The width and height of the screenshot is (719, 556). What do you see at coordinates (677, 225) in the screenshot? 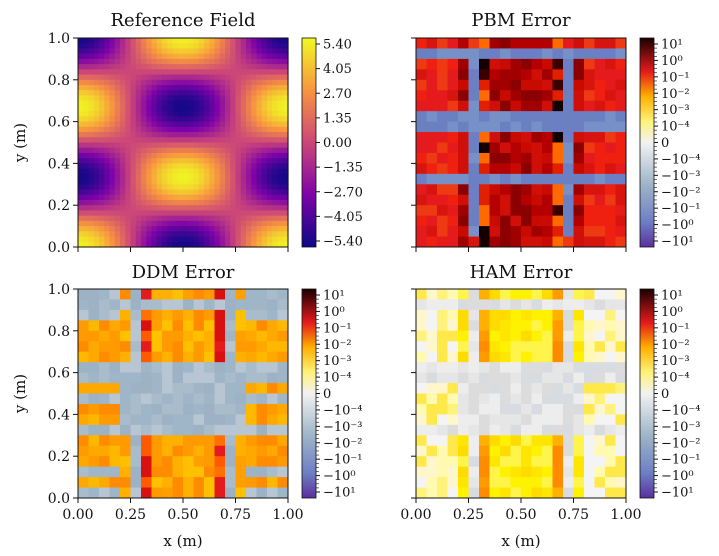
I see `pbm-error-colorbar-tick-label: −10⁰` at bounding box center [677, 225].